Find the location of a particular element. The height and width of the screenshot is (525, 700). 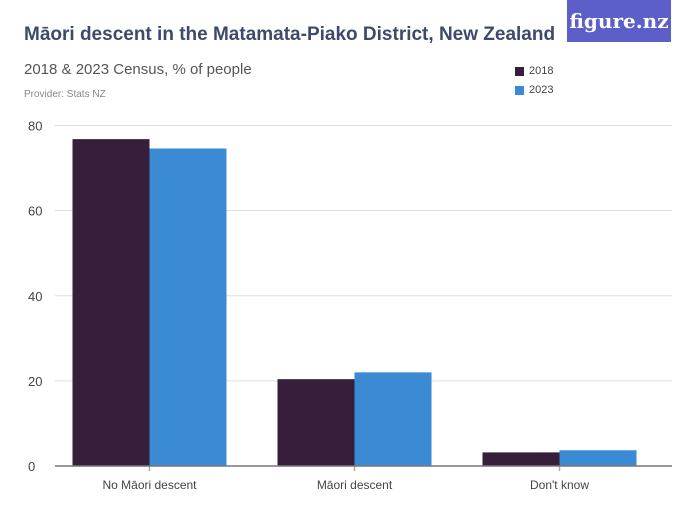

x-tick-label: No Māori descent is located at coordinates (149, 485).